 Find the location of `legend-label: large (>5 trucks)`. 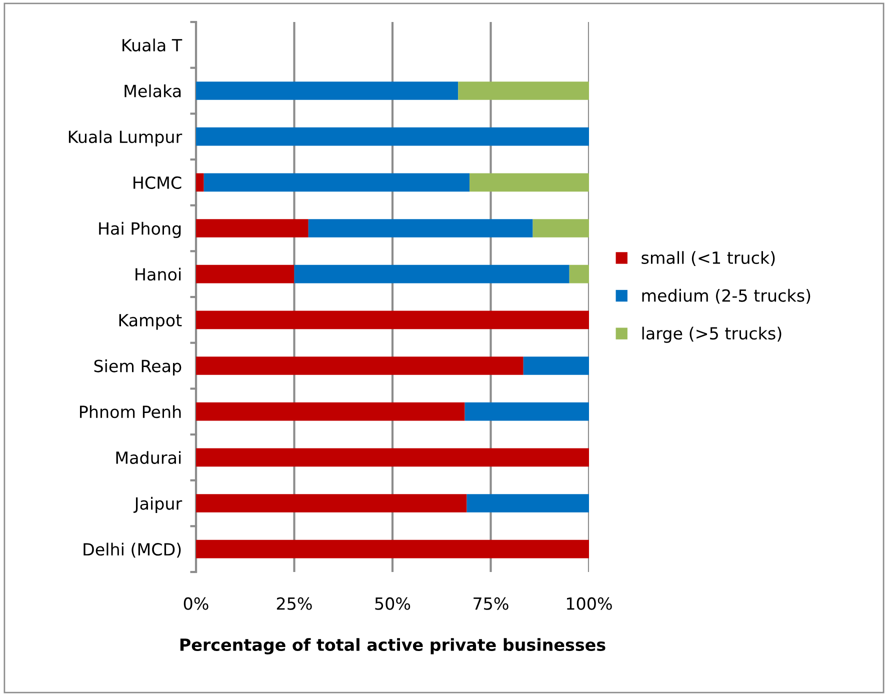

legend-label: large (>5 trucks) is located at coordinates (712, 334).